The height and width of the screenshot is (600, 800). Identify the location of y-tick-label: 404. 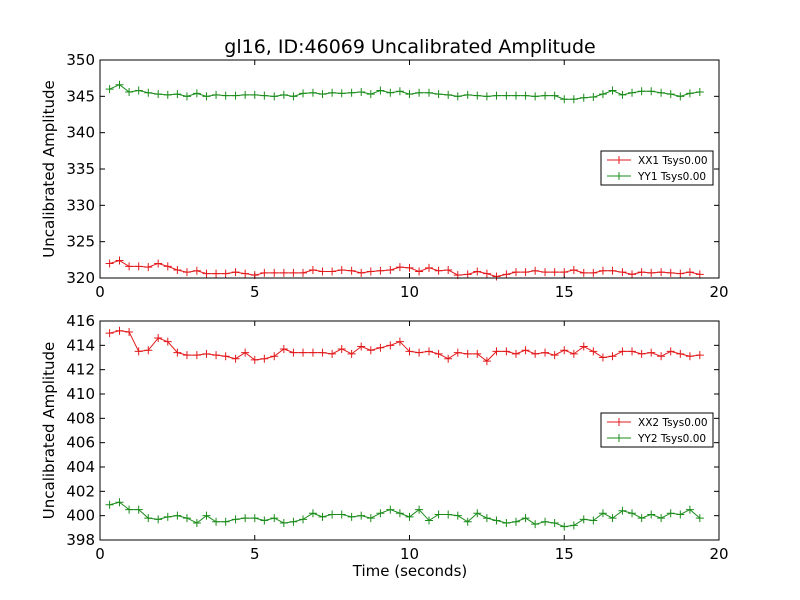
(80, 467).